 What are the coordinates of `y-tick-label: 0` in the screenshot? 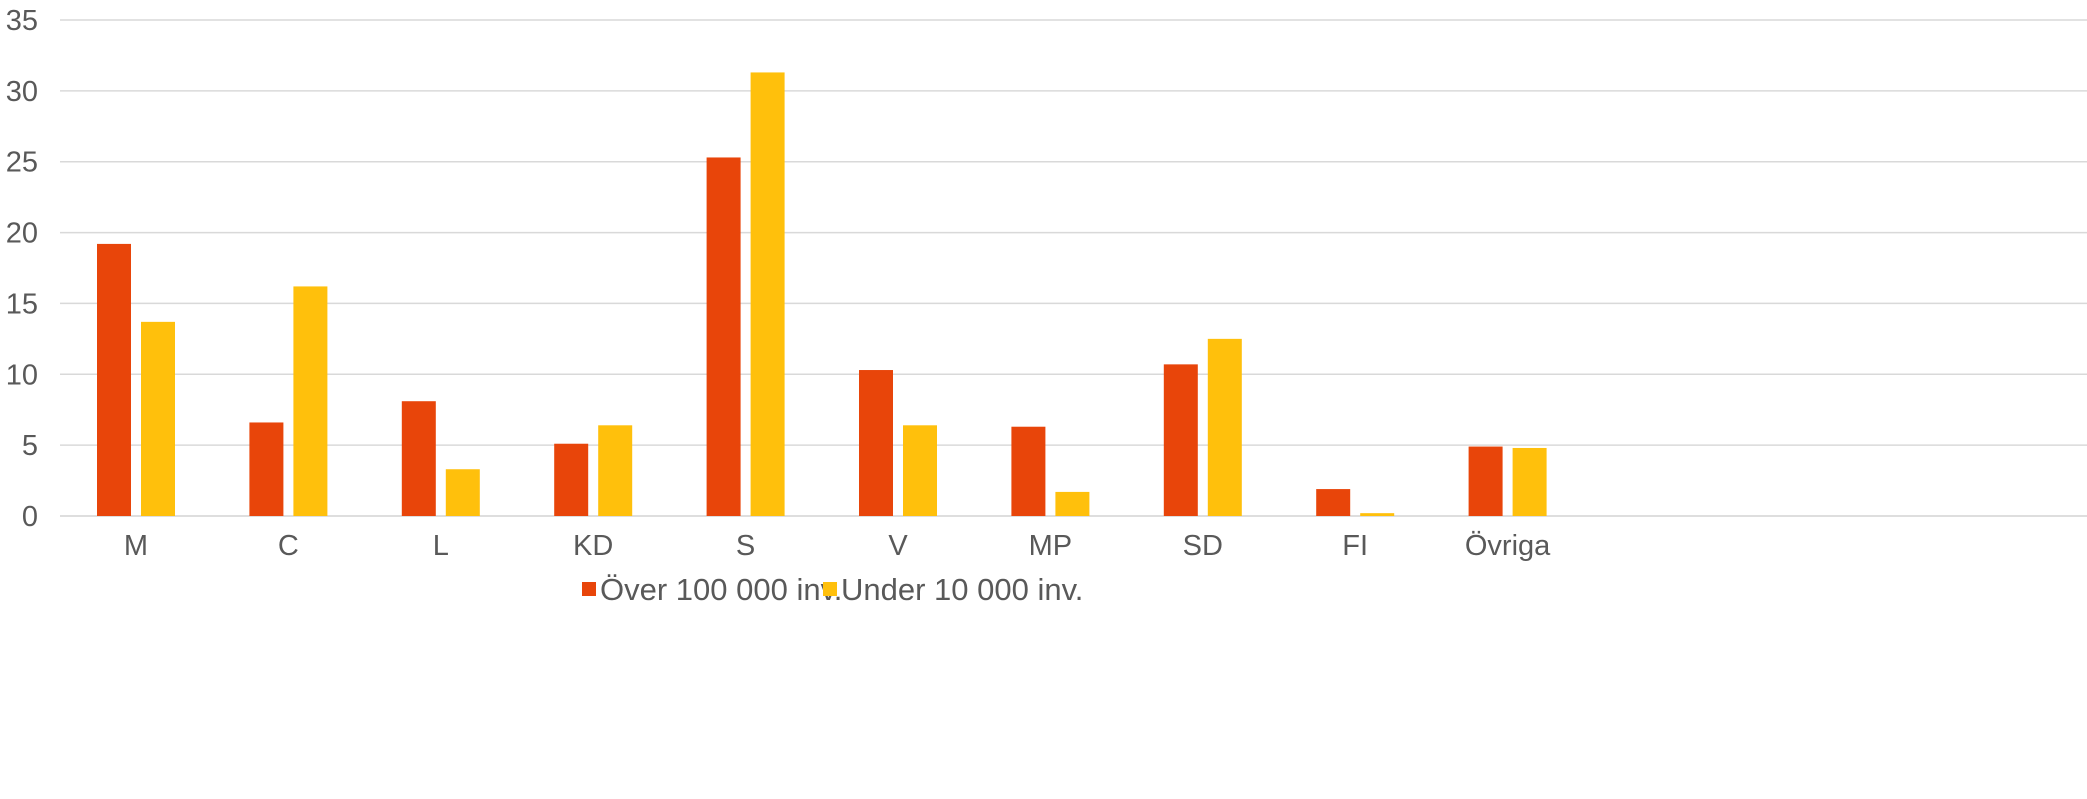 It's located at (30, 517).